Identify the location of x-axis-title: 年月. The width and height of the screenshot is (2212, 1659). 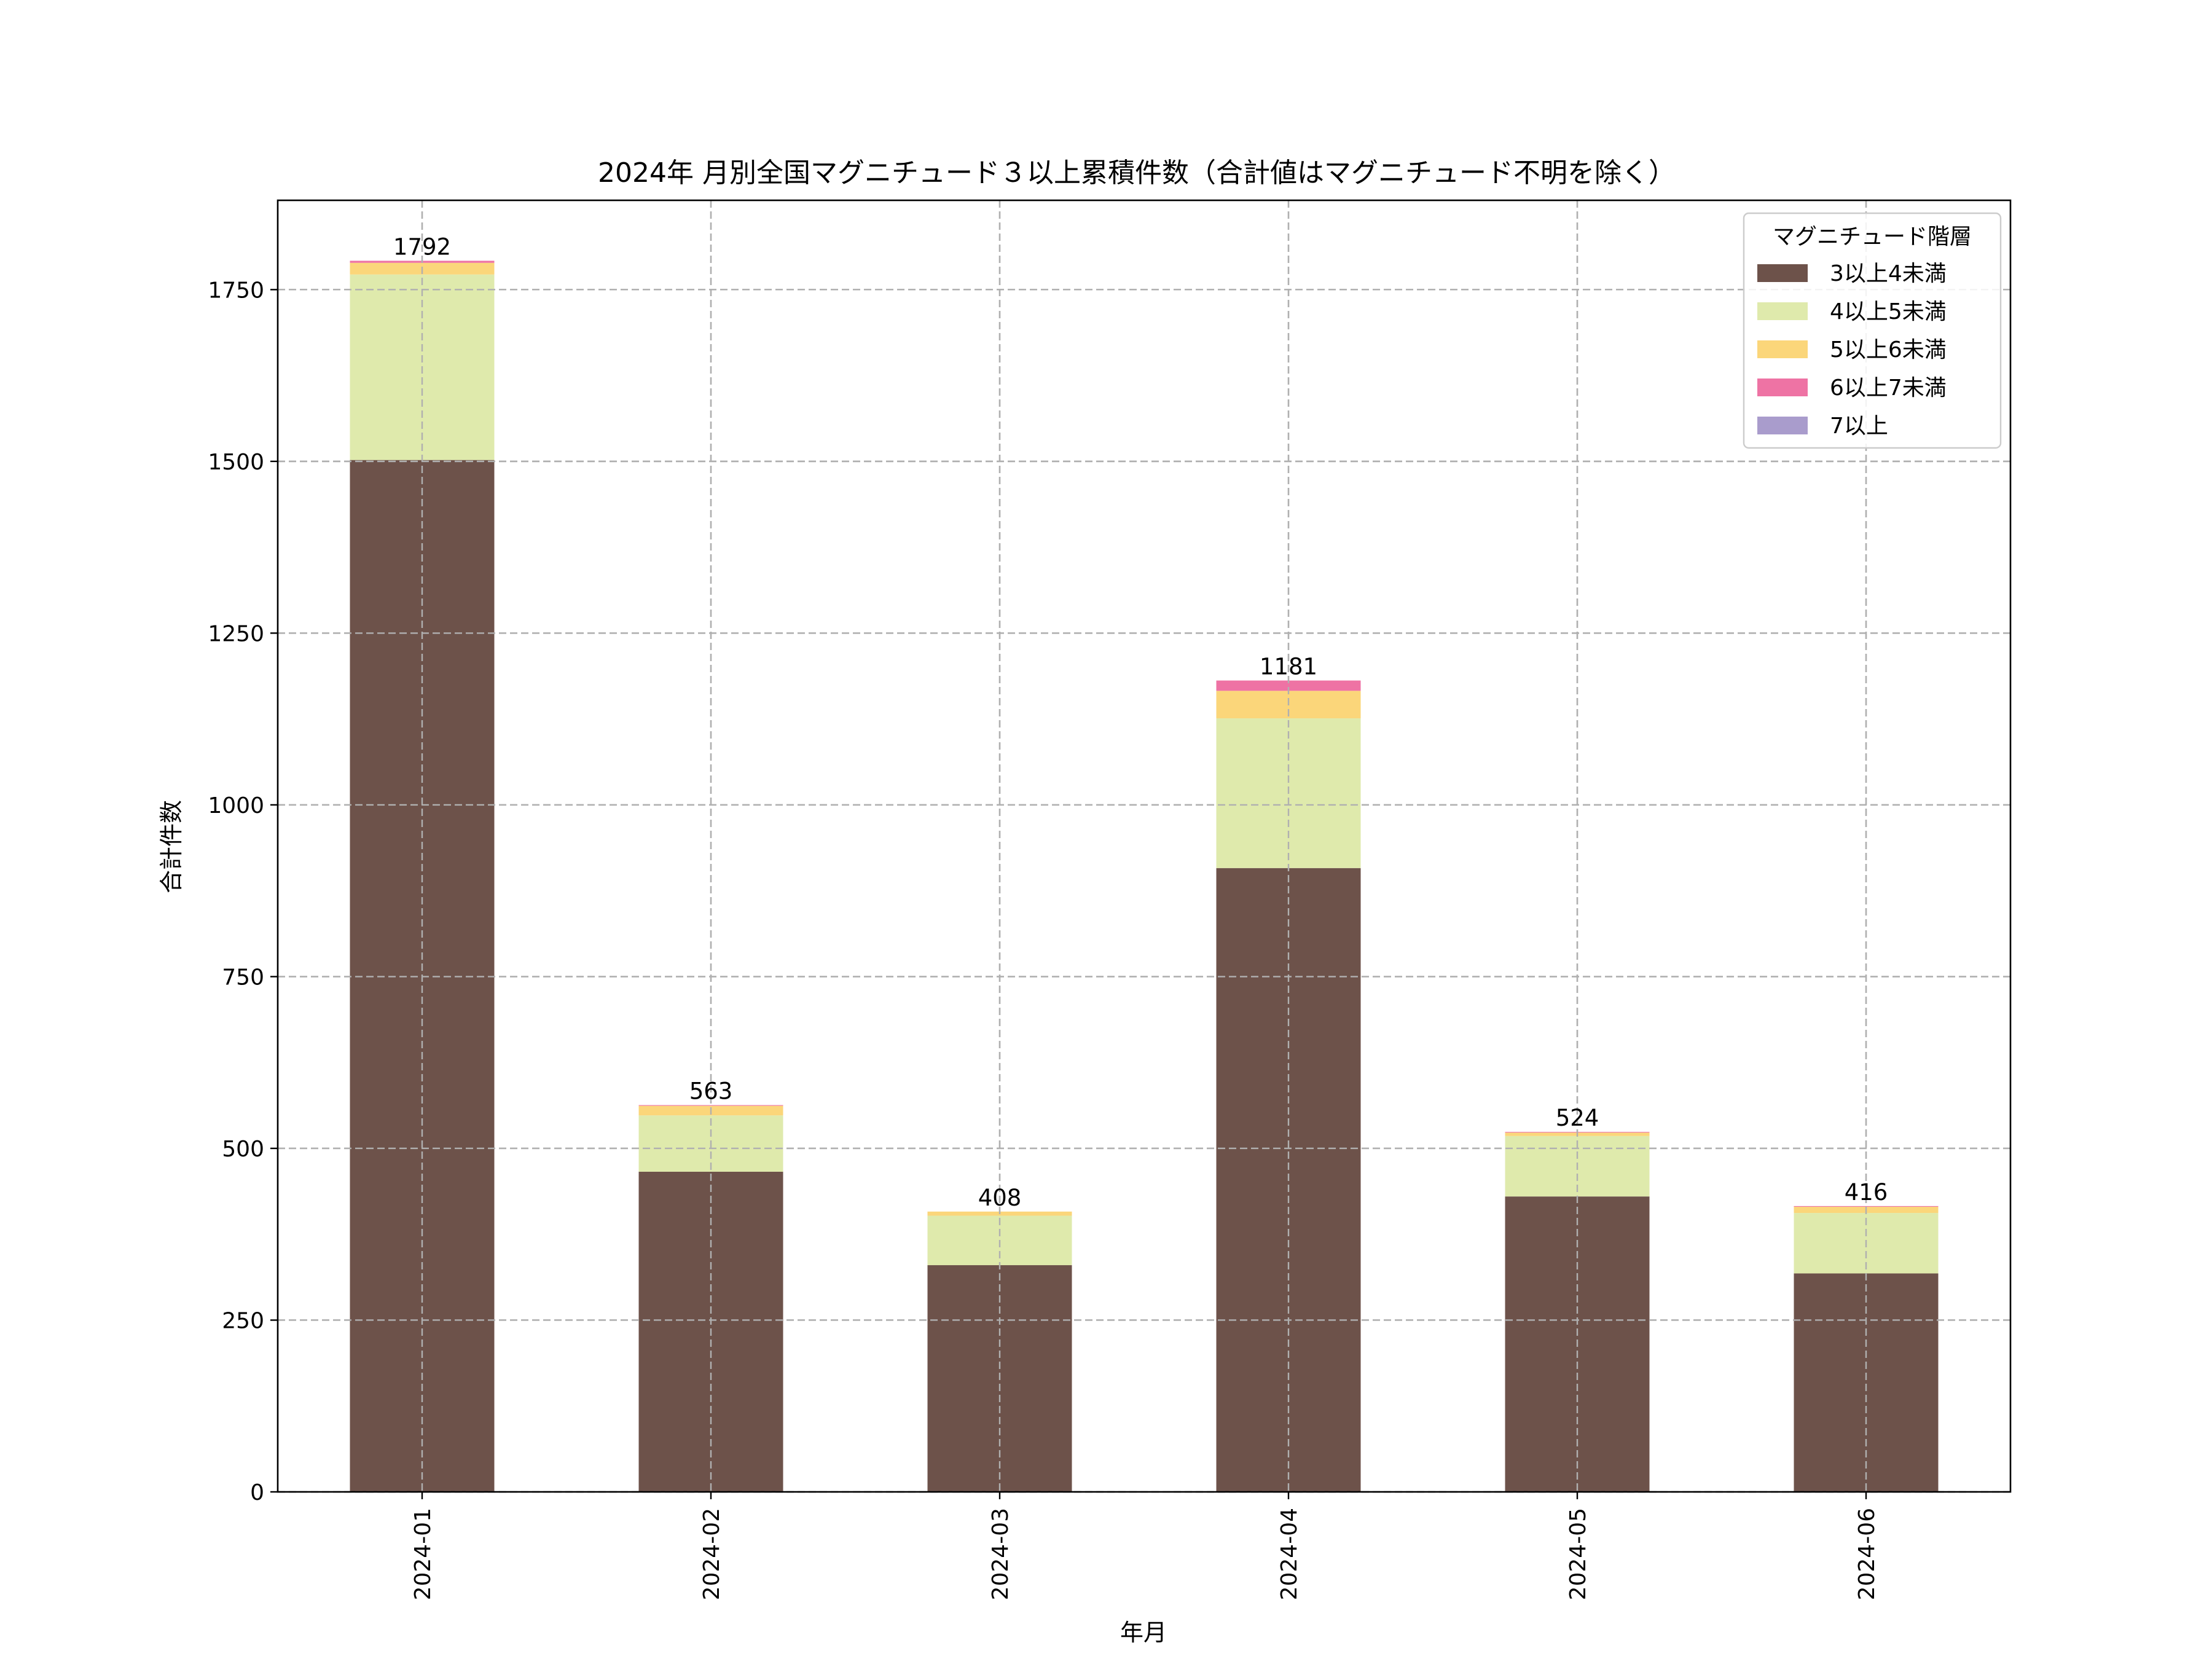
(1143, 1632).